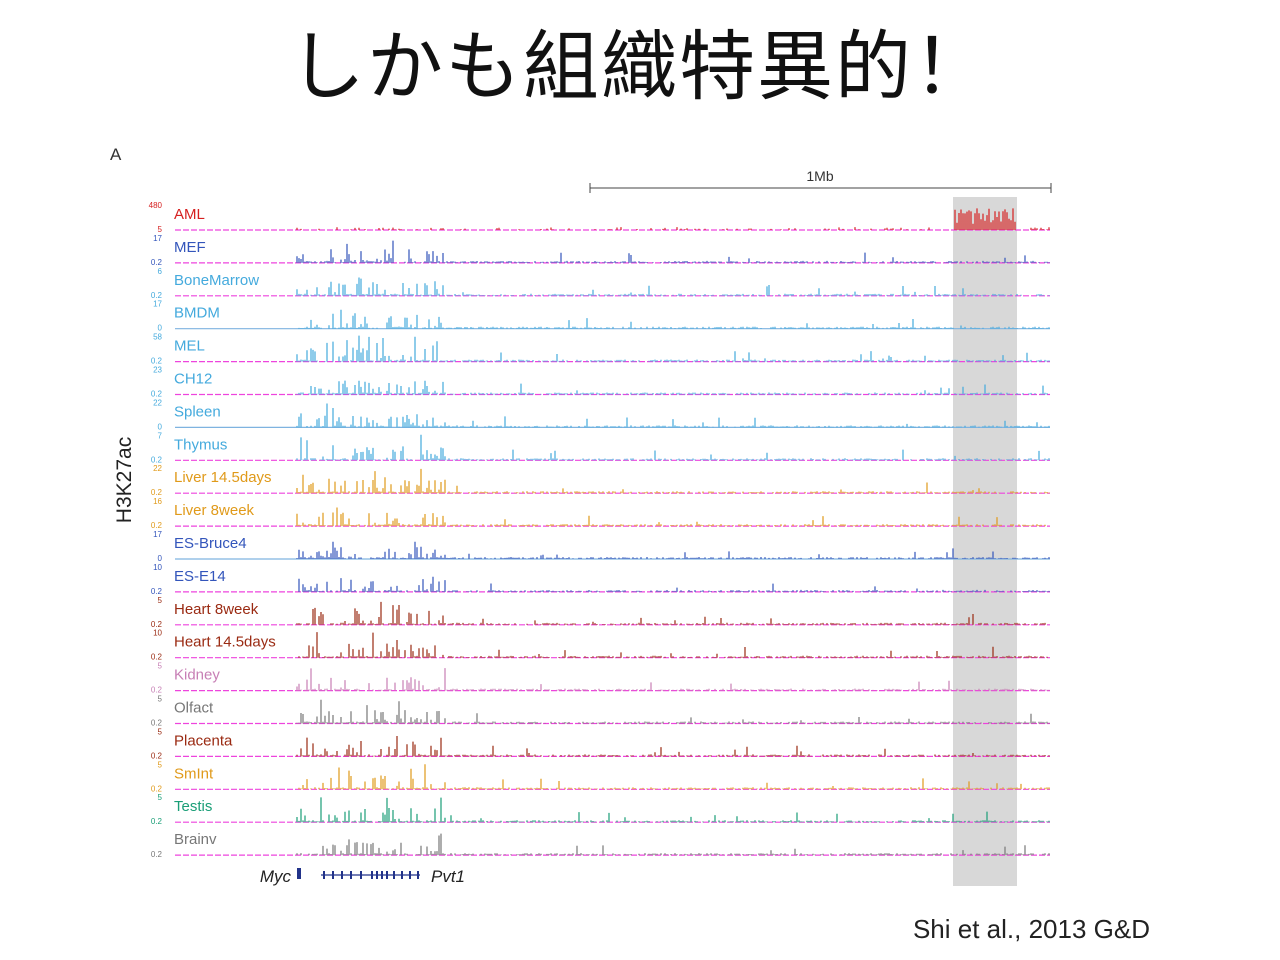 The image size is (1280, 960). I want to click on panel-label: A, so click(116, 154).